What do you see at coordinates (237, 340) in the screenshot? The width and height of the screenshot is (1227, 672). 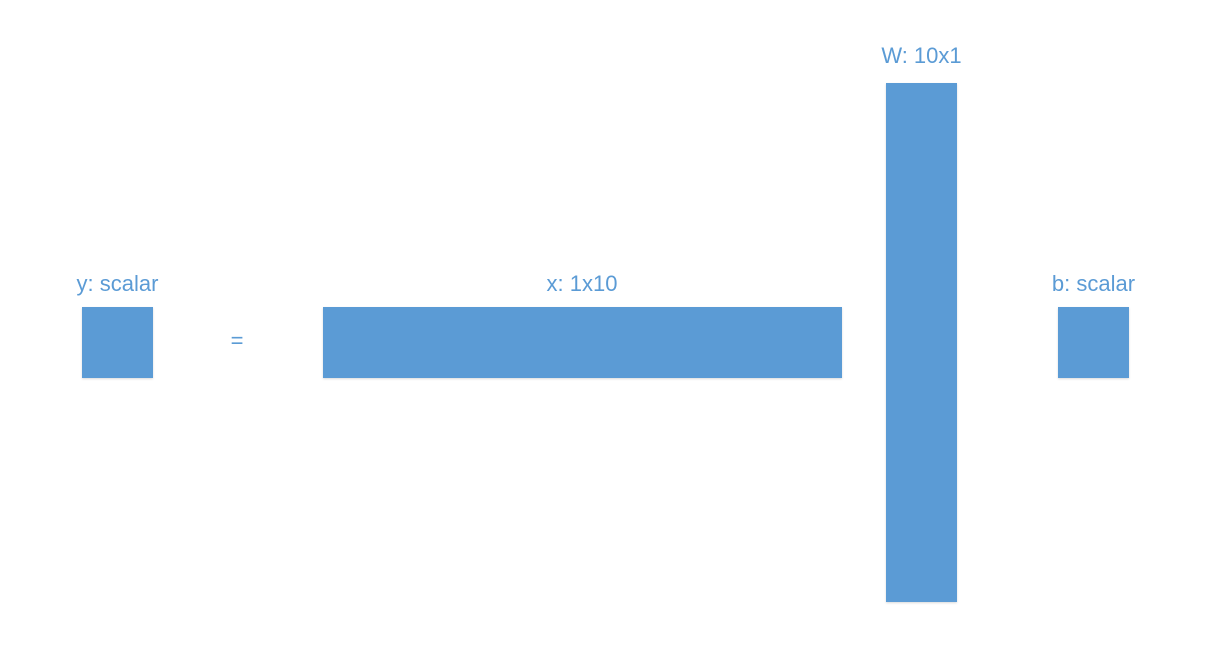 I see `equals-sign: =` at bounding box center [237, 340].